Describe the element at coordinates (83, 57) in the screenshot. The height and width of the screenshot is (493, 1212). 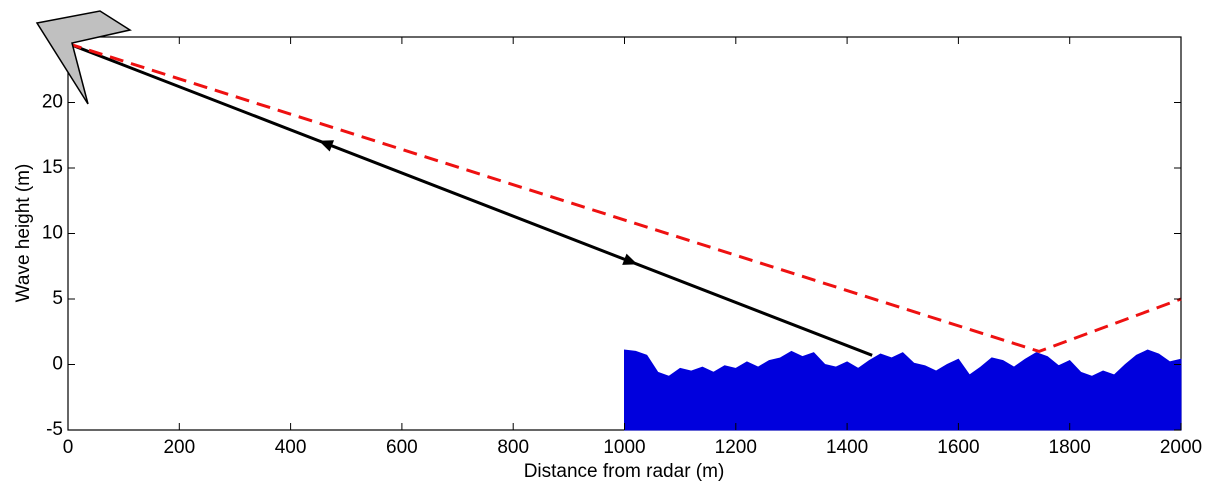
I see `radar-icon` at that location.